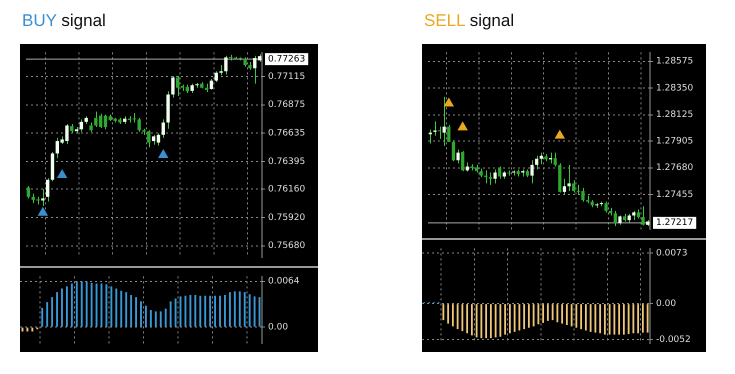  What do you see at coordinates (675, 195) in the screenshot?
I see `y-tick-label: 1.27455` at bounding box center [675, 195].